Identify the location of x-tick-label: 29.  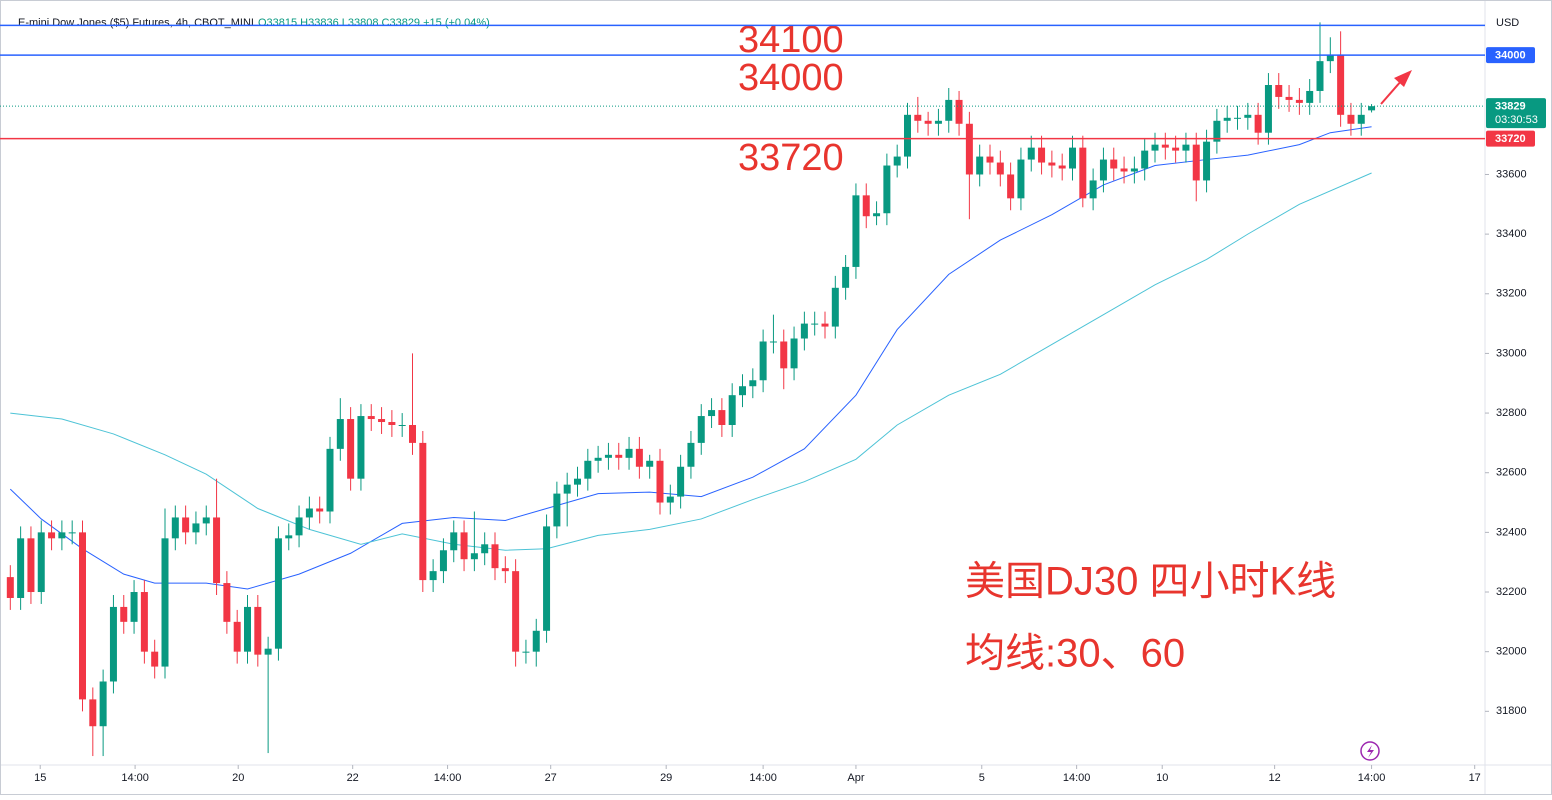
(666, 778).